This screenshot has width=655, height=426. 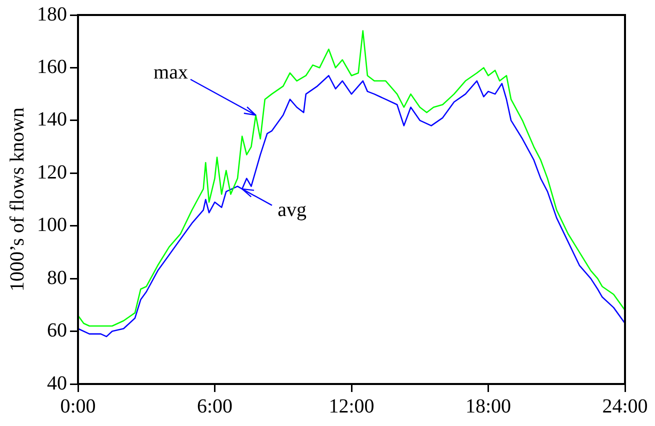 What do you see at coordinates (52, 119) in the screenshot?
I see `y-tick-label: 140` at bounding box center [52, 119].